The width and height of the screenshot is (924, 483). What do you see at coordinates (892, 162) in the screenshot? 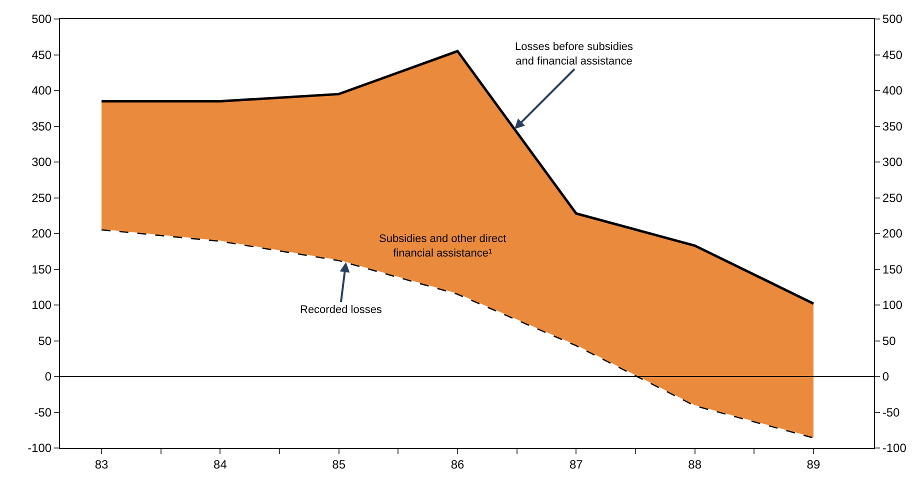
I see `y2-tick-label: 300` at bounding box center [892, 162].